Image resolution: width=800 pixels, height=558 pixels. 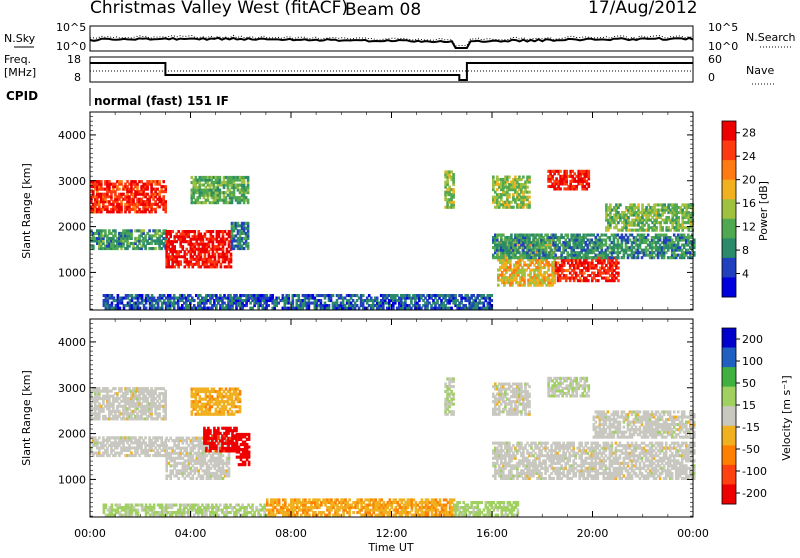 I want to click on freq-label-bottom: [MHz], so click(x=20, y=72).